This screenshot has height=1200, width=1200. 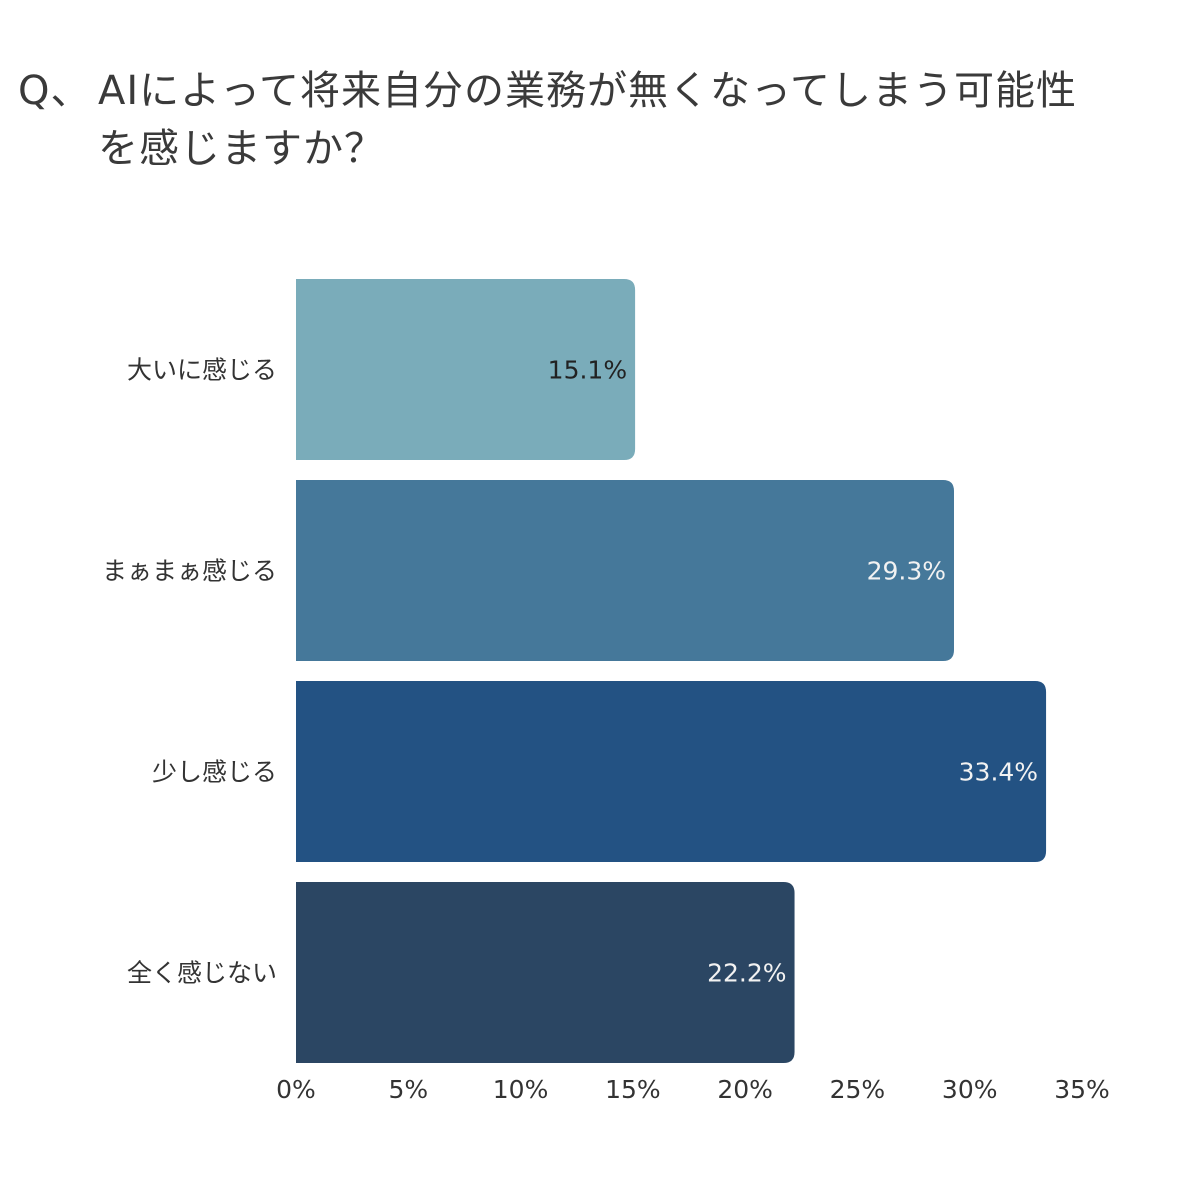 What do you see at coordinates (1082, 1089) in the screenshot?
I see `x-tick-label-7: 35%` at bounding box center [1082, 1089].